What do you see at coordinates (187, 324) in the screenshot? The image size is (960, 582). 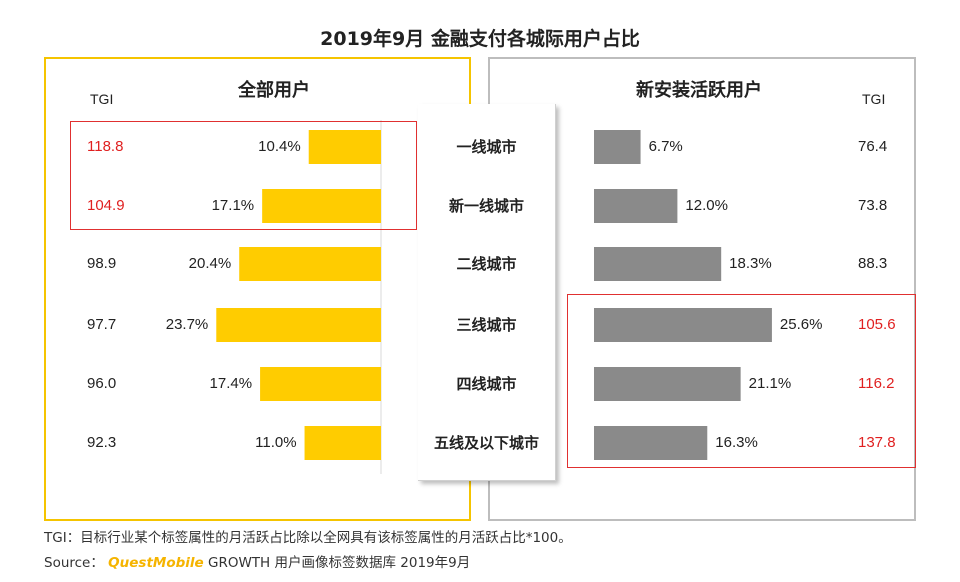 I see `value-label-all-users: 23.7%` at bounding box center [187, 324].